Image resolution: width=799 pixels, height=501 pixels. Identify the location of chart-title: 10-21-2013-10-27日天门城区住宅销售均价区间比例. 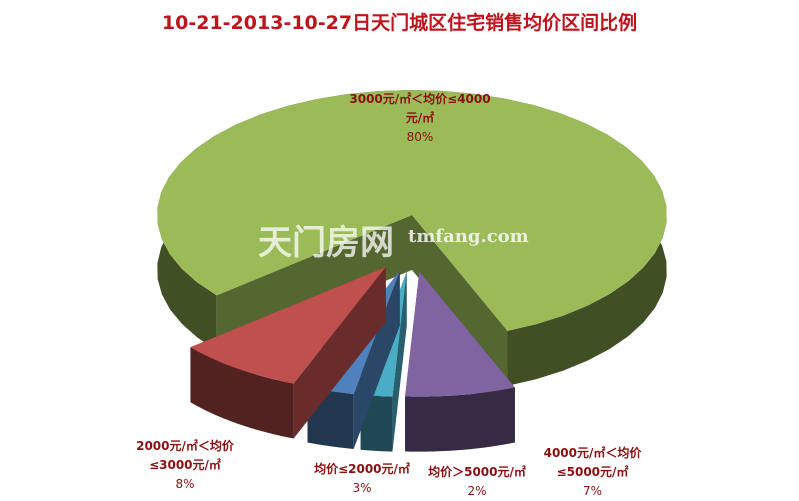
(399, 23).